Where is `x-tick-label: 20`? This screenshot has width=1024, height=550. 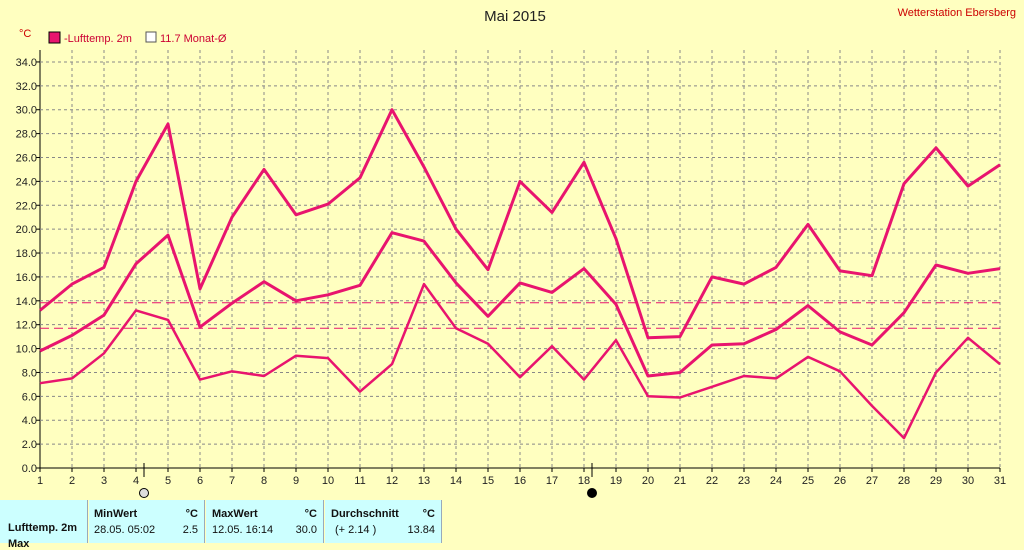
x-tick-label: 20 is located at coordinates (648, 481).